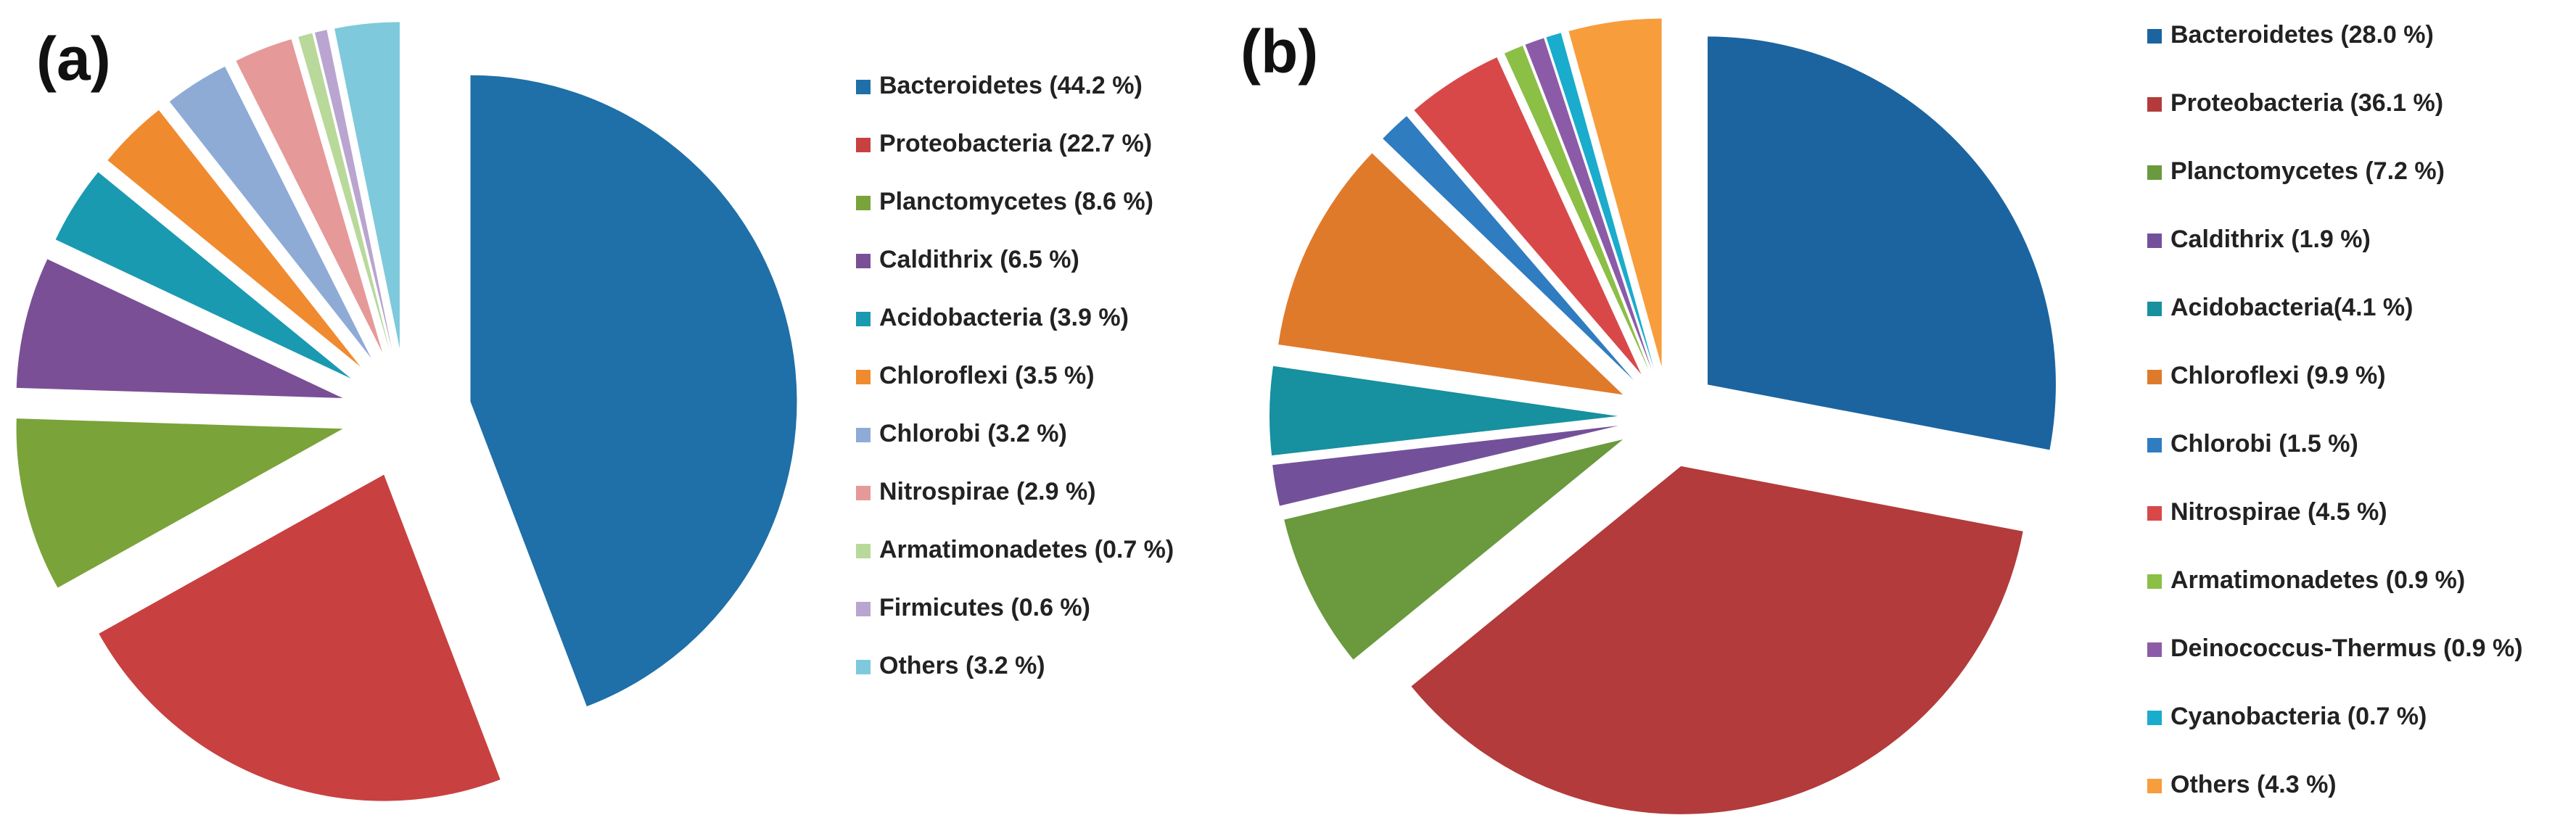  Describe the element at coordinates (2302, 35) in the screenshot. I see `legend-label: Bacteroidetes (28.0 %)` at that location.